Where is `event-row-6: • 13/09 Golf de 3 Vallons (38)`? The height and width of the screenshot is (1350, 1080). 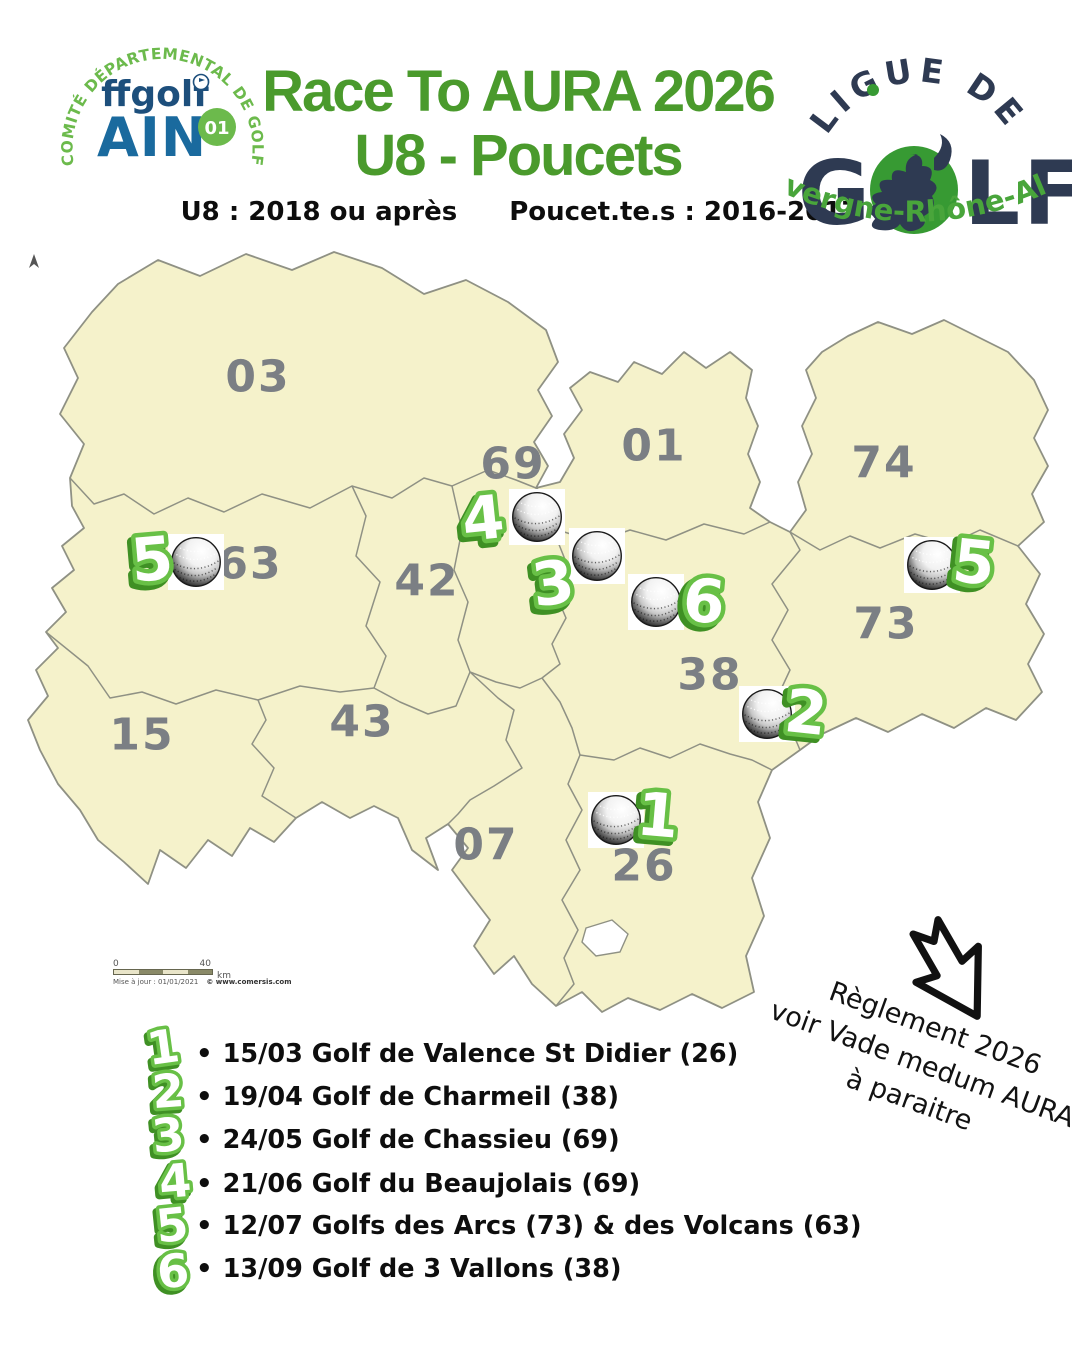
event-row-6: • 13/09 Golf de 3 Vallons (38) is located at coordinates (409, 1269).